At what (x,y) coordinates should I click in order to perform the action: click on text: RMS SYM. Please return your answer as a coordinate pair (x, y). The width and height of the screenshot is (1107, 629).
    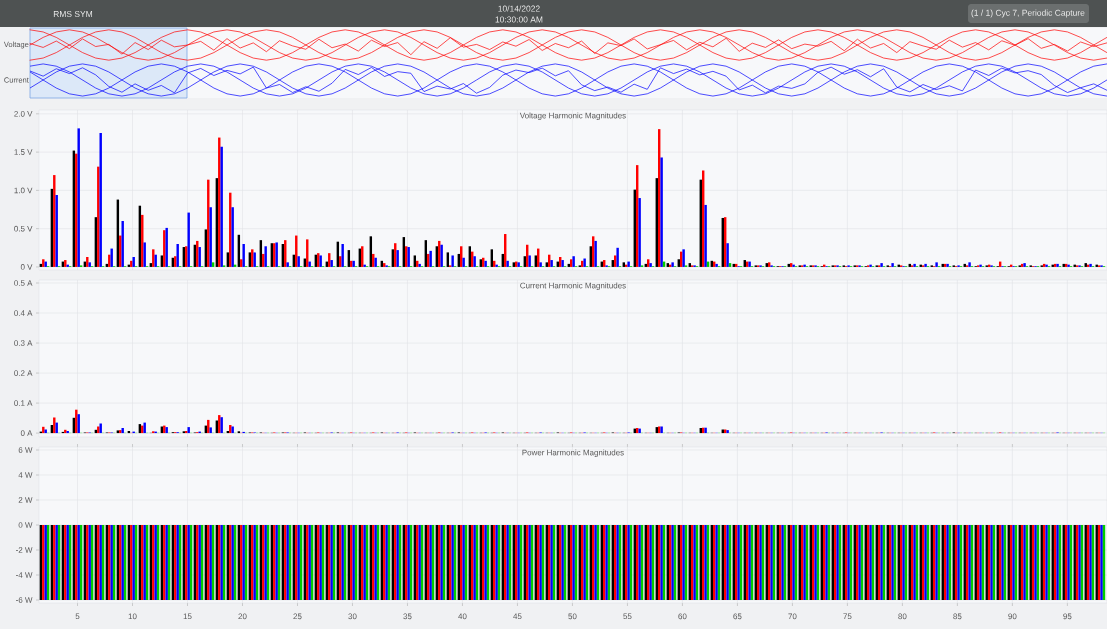
    Looking at the image, I should click on (73, 14).